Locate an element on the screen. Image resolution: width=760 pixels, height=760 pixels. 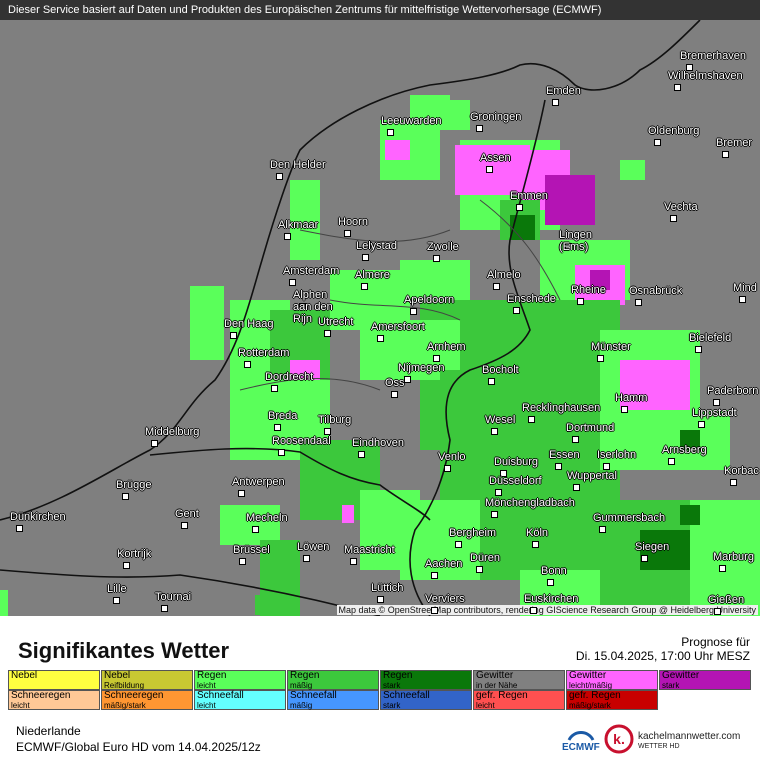
city-label: Oss is located at coordinates (395, 383).